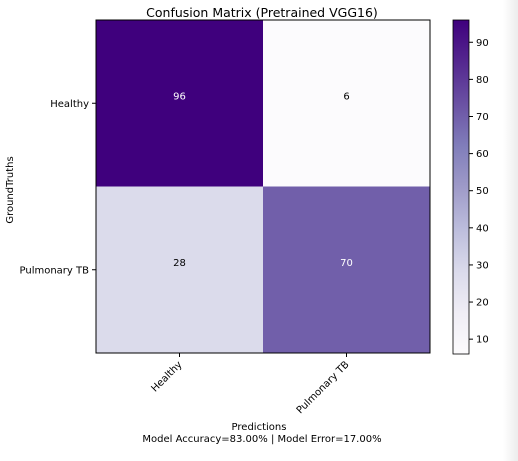 This screenshot has width=518, height=461. What do you see at coordinates (346, 103) in the screenshot?
I see `cell-healthy-pulmonary-tb` at bounding box center [346, 103].